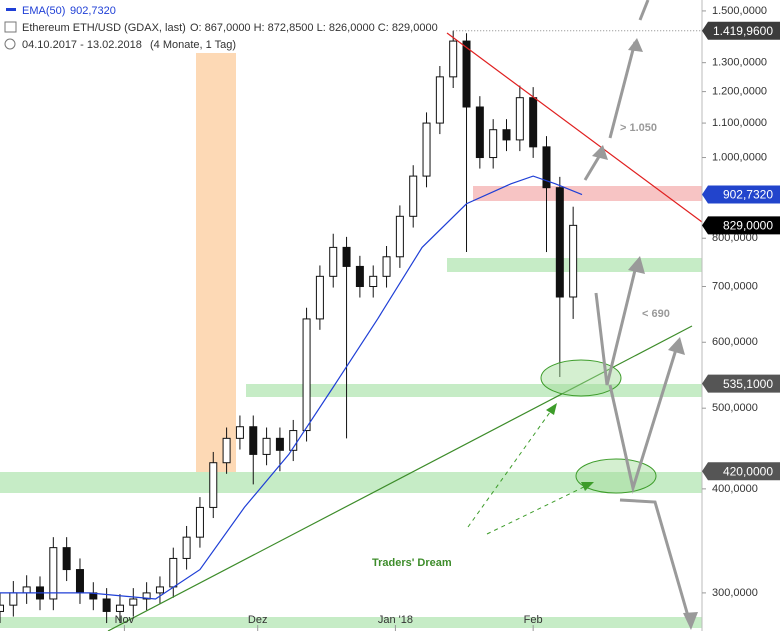  I want to click on y-tick-label: 600,0000, so click(735, 342).